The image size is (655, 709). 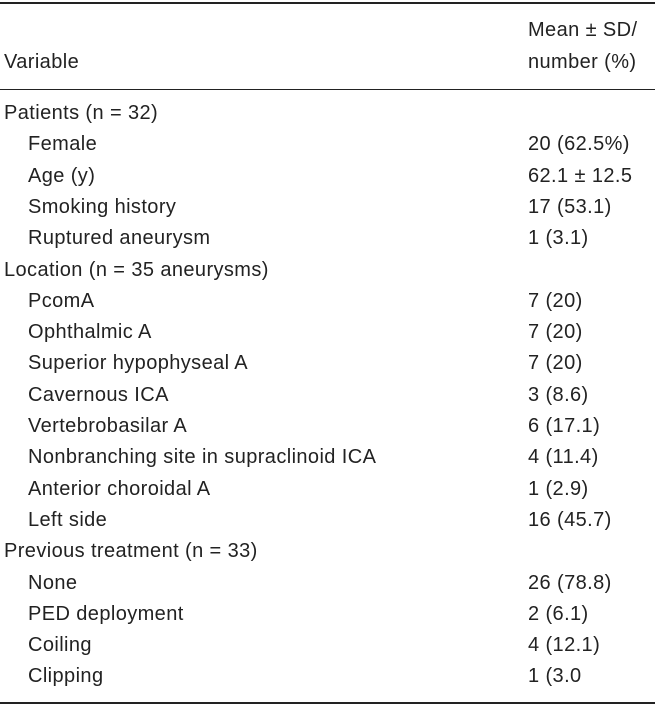 What do you see at coordinates (580, 175) in the screenshot?
I see `row-value: 62.1 ± 12.5` at bounding box center [580, 175].